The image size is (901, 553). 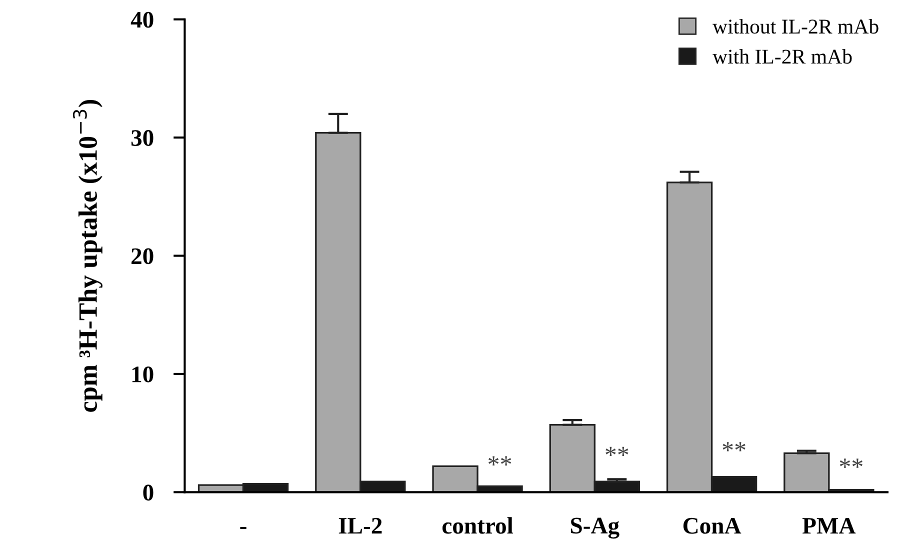 What do you see at coordinates (477, 525) in the screenshot?
I see `x-tick-label: control` at bounding box center [477, 525].